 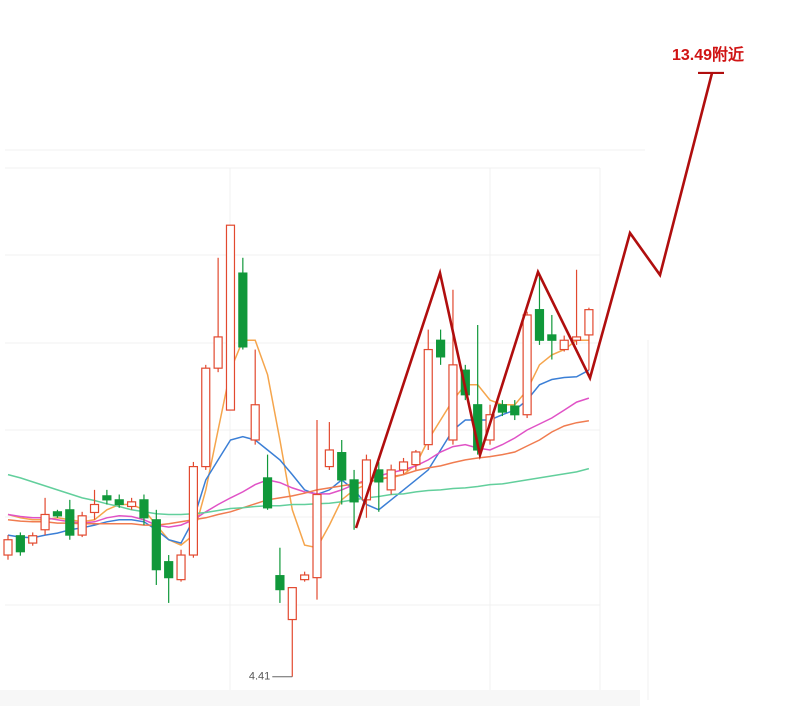 I want to click on low-label: 4.41, so click(x=259, y=677).